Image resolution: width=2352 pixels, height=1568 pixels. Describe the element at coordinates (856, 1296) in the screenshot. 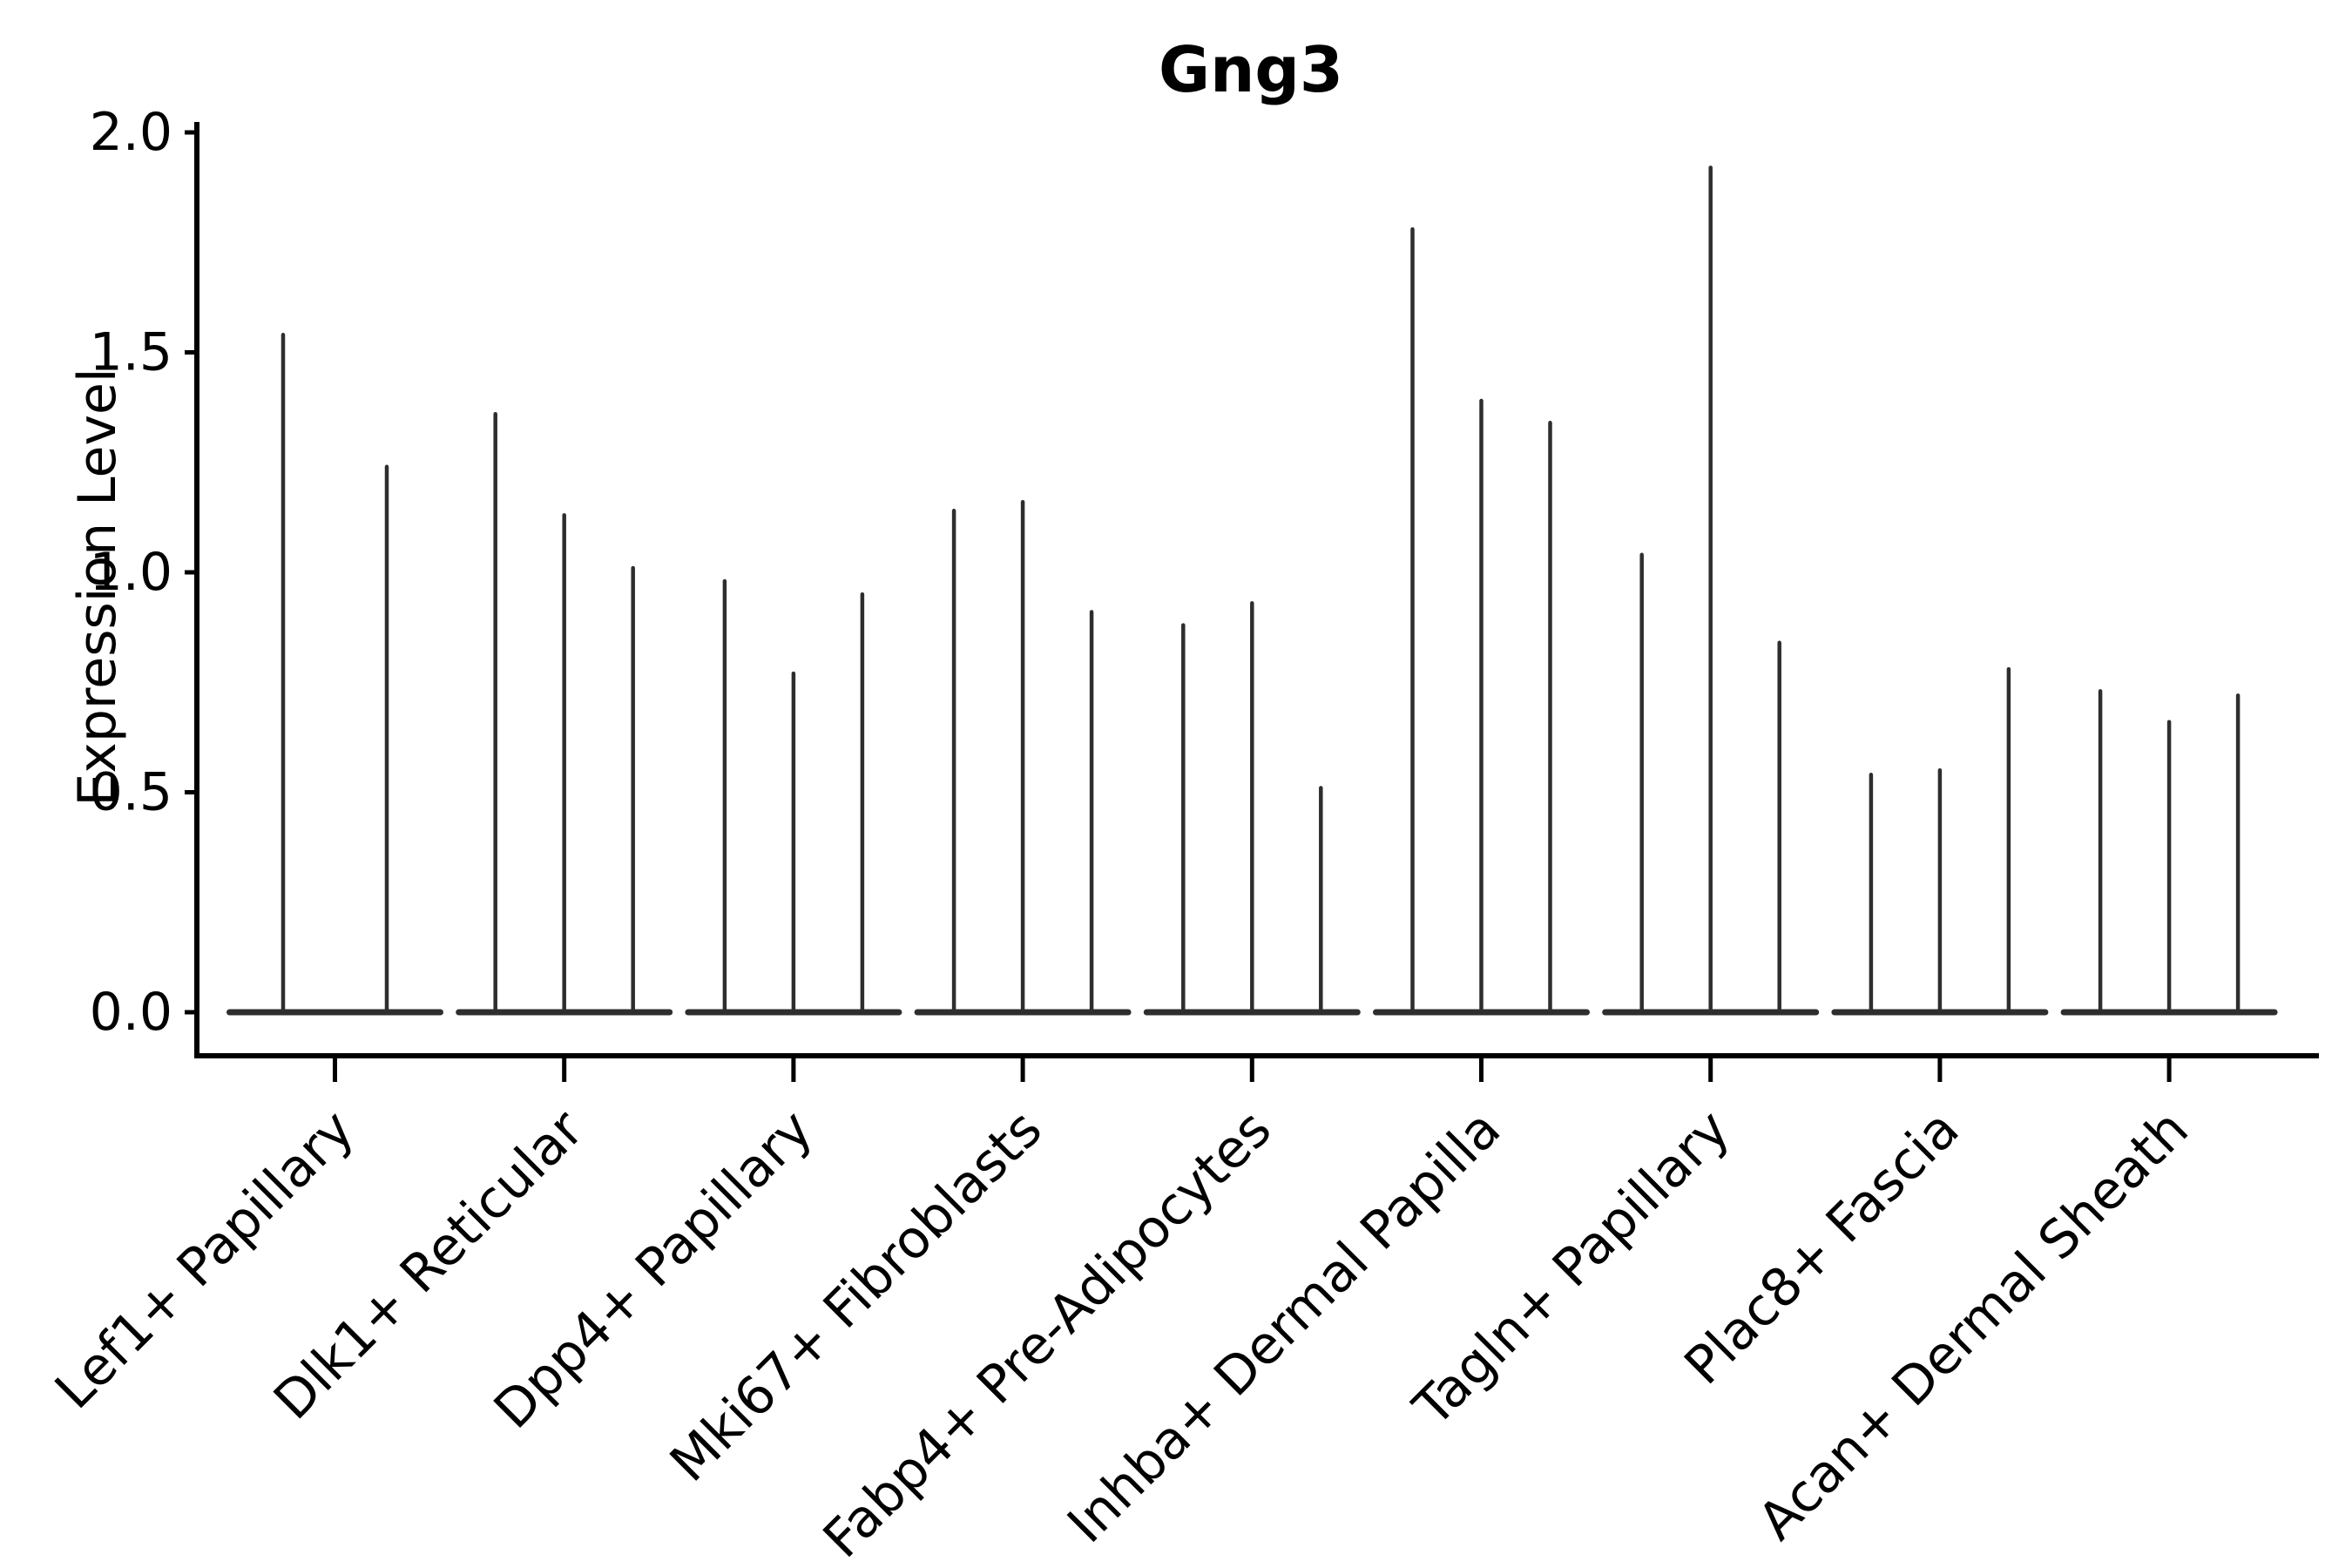

I see `x-category-label: Mki67+ Fibroblasts` at that location.